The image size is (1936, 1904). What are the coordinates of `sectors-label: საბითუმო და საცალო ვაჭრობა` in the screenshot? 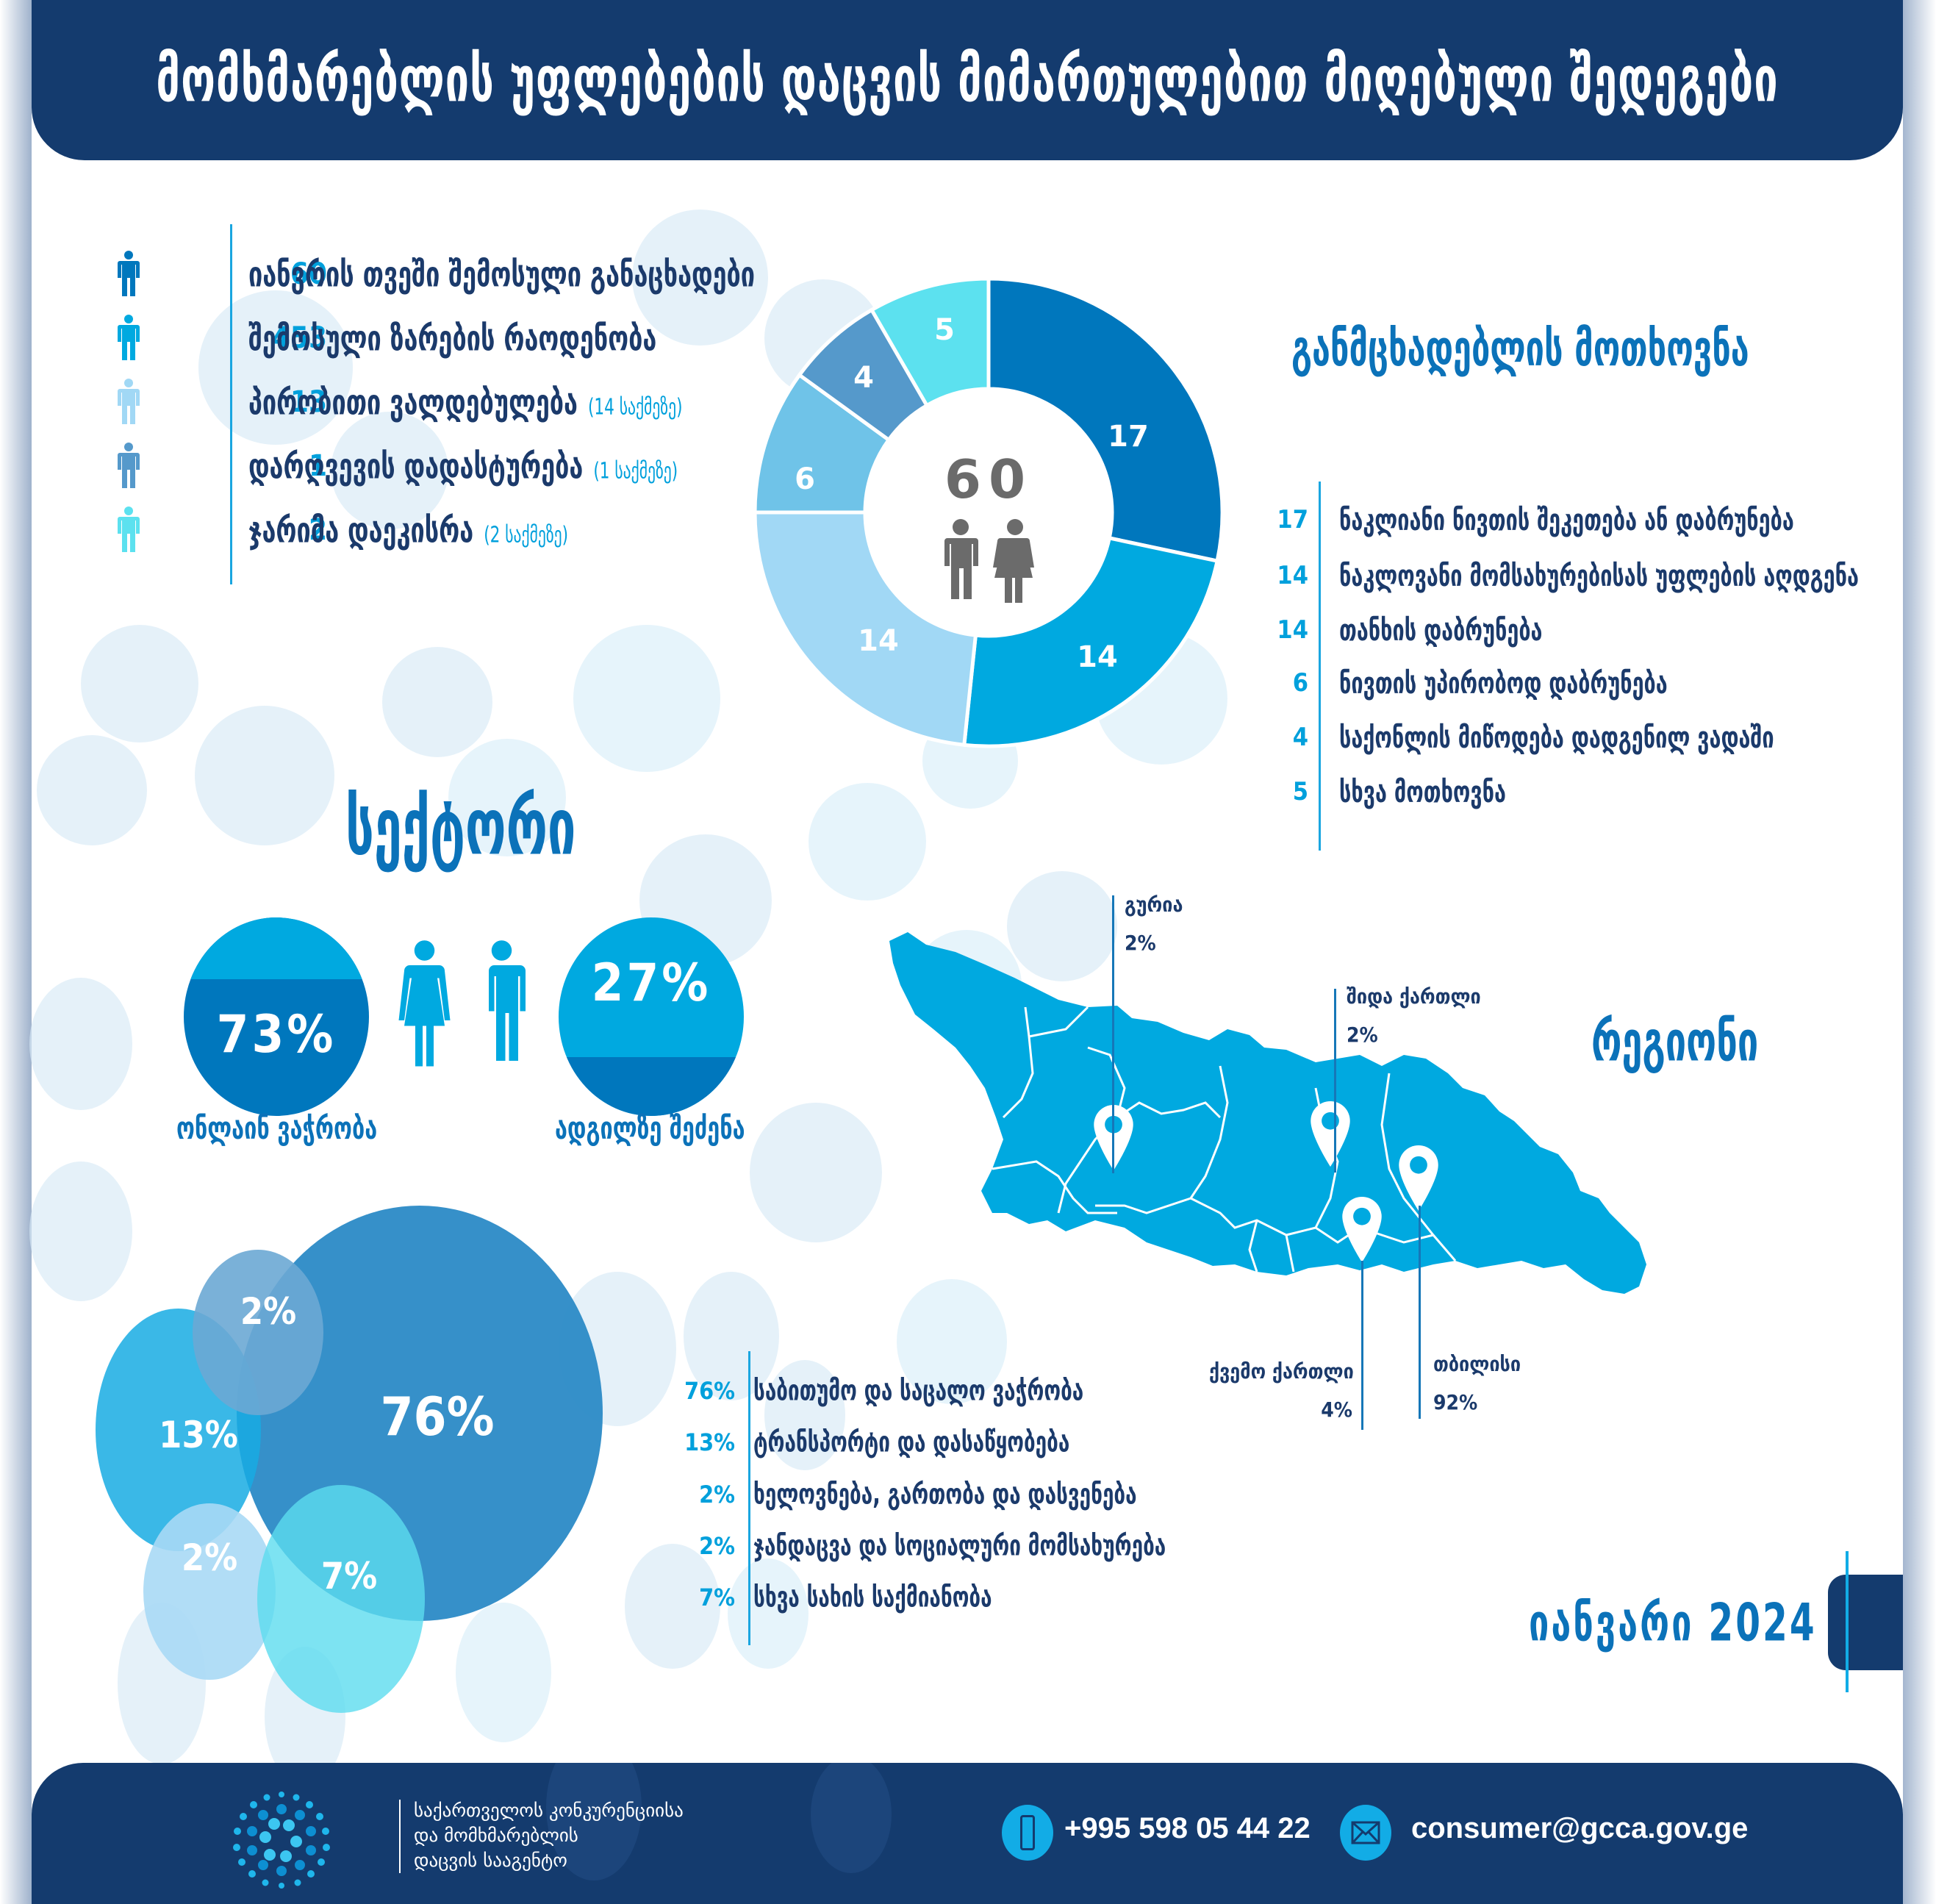 It's located at (918, 1391).